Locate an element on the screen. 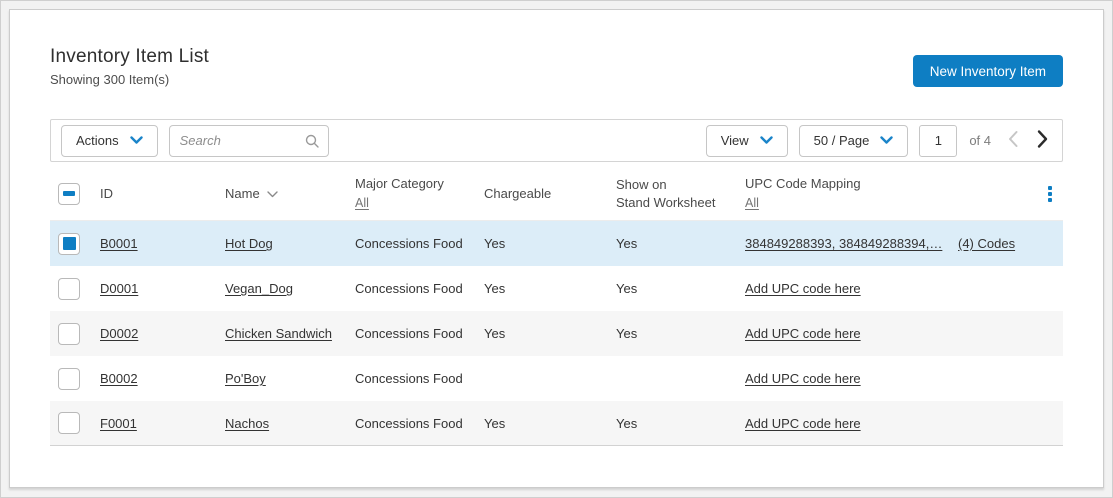 Image resolution: width=1113 pixels, height=498 pixels. table-options-kebab-icon is located at coordinates (1050, 194).